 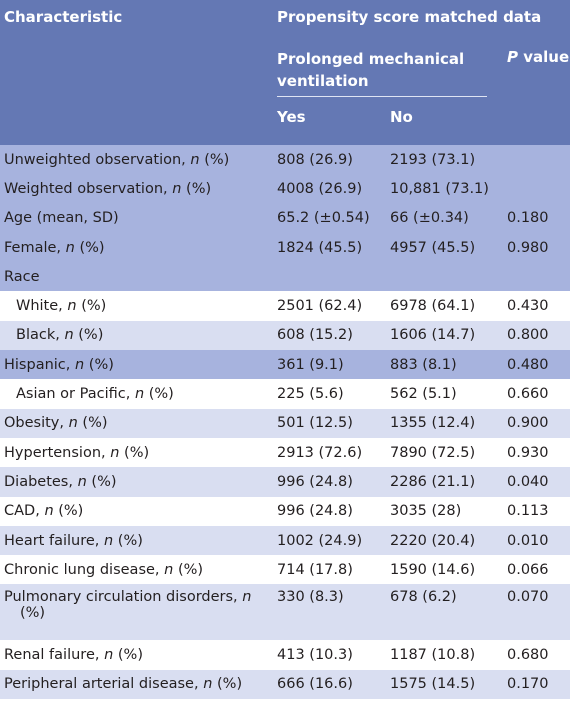 I want to click on table-row: Female, n (%) 1824 (45.5) 4957 (45.5) 0.980, so click(x=285, y=247).